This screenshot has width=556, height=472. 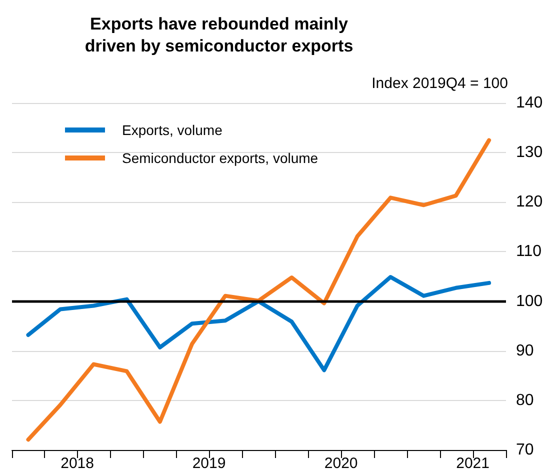 What do you see at coordinates (219, 35) in the screenshot?
I see `chart-title: Exports have rebounded mainly driven by semiconductor exports` at bounding box center [219, 35].